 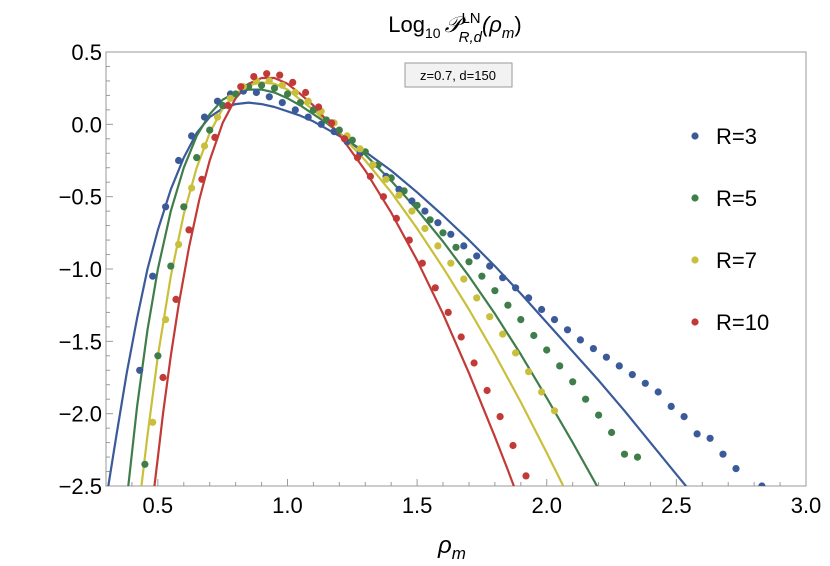 I want to click on legend-label: R=3, so click(x=736, y=136).